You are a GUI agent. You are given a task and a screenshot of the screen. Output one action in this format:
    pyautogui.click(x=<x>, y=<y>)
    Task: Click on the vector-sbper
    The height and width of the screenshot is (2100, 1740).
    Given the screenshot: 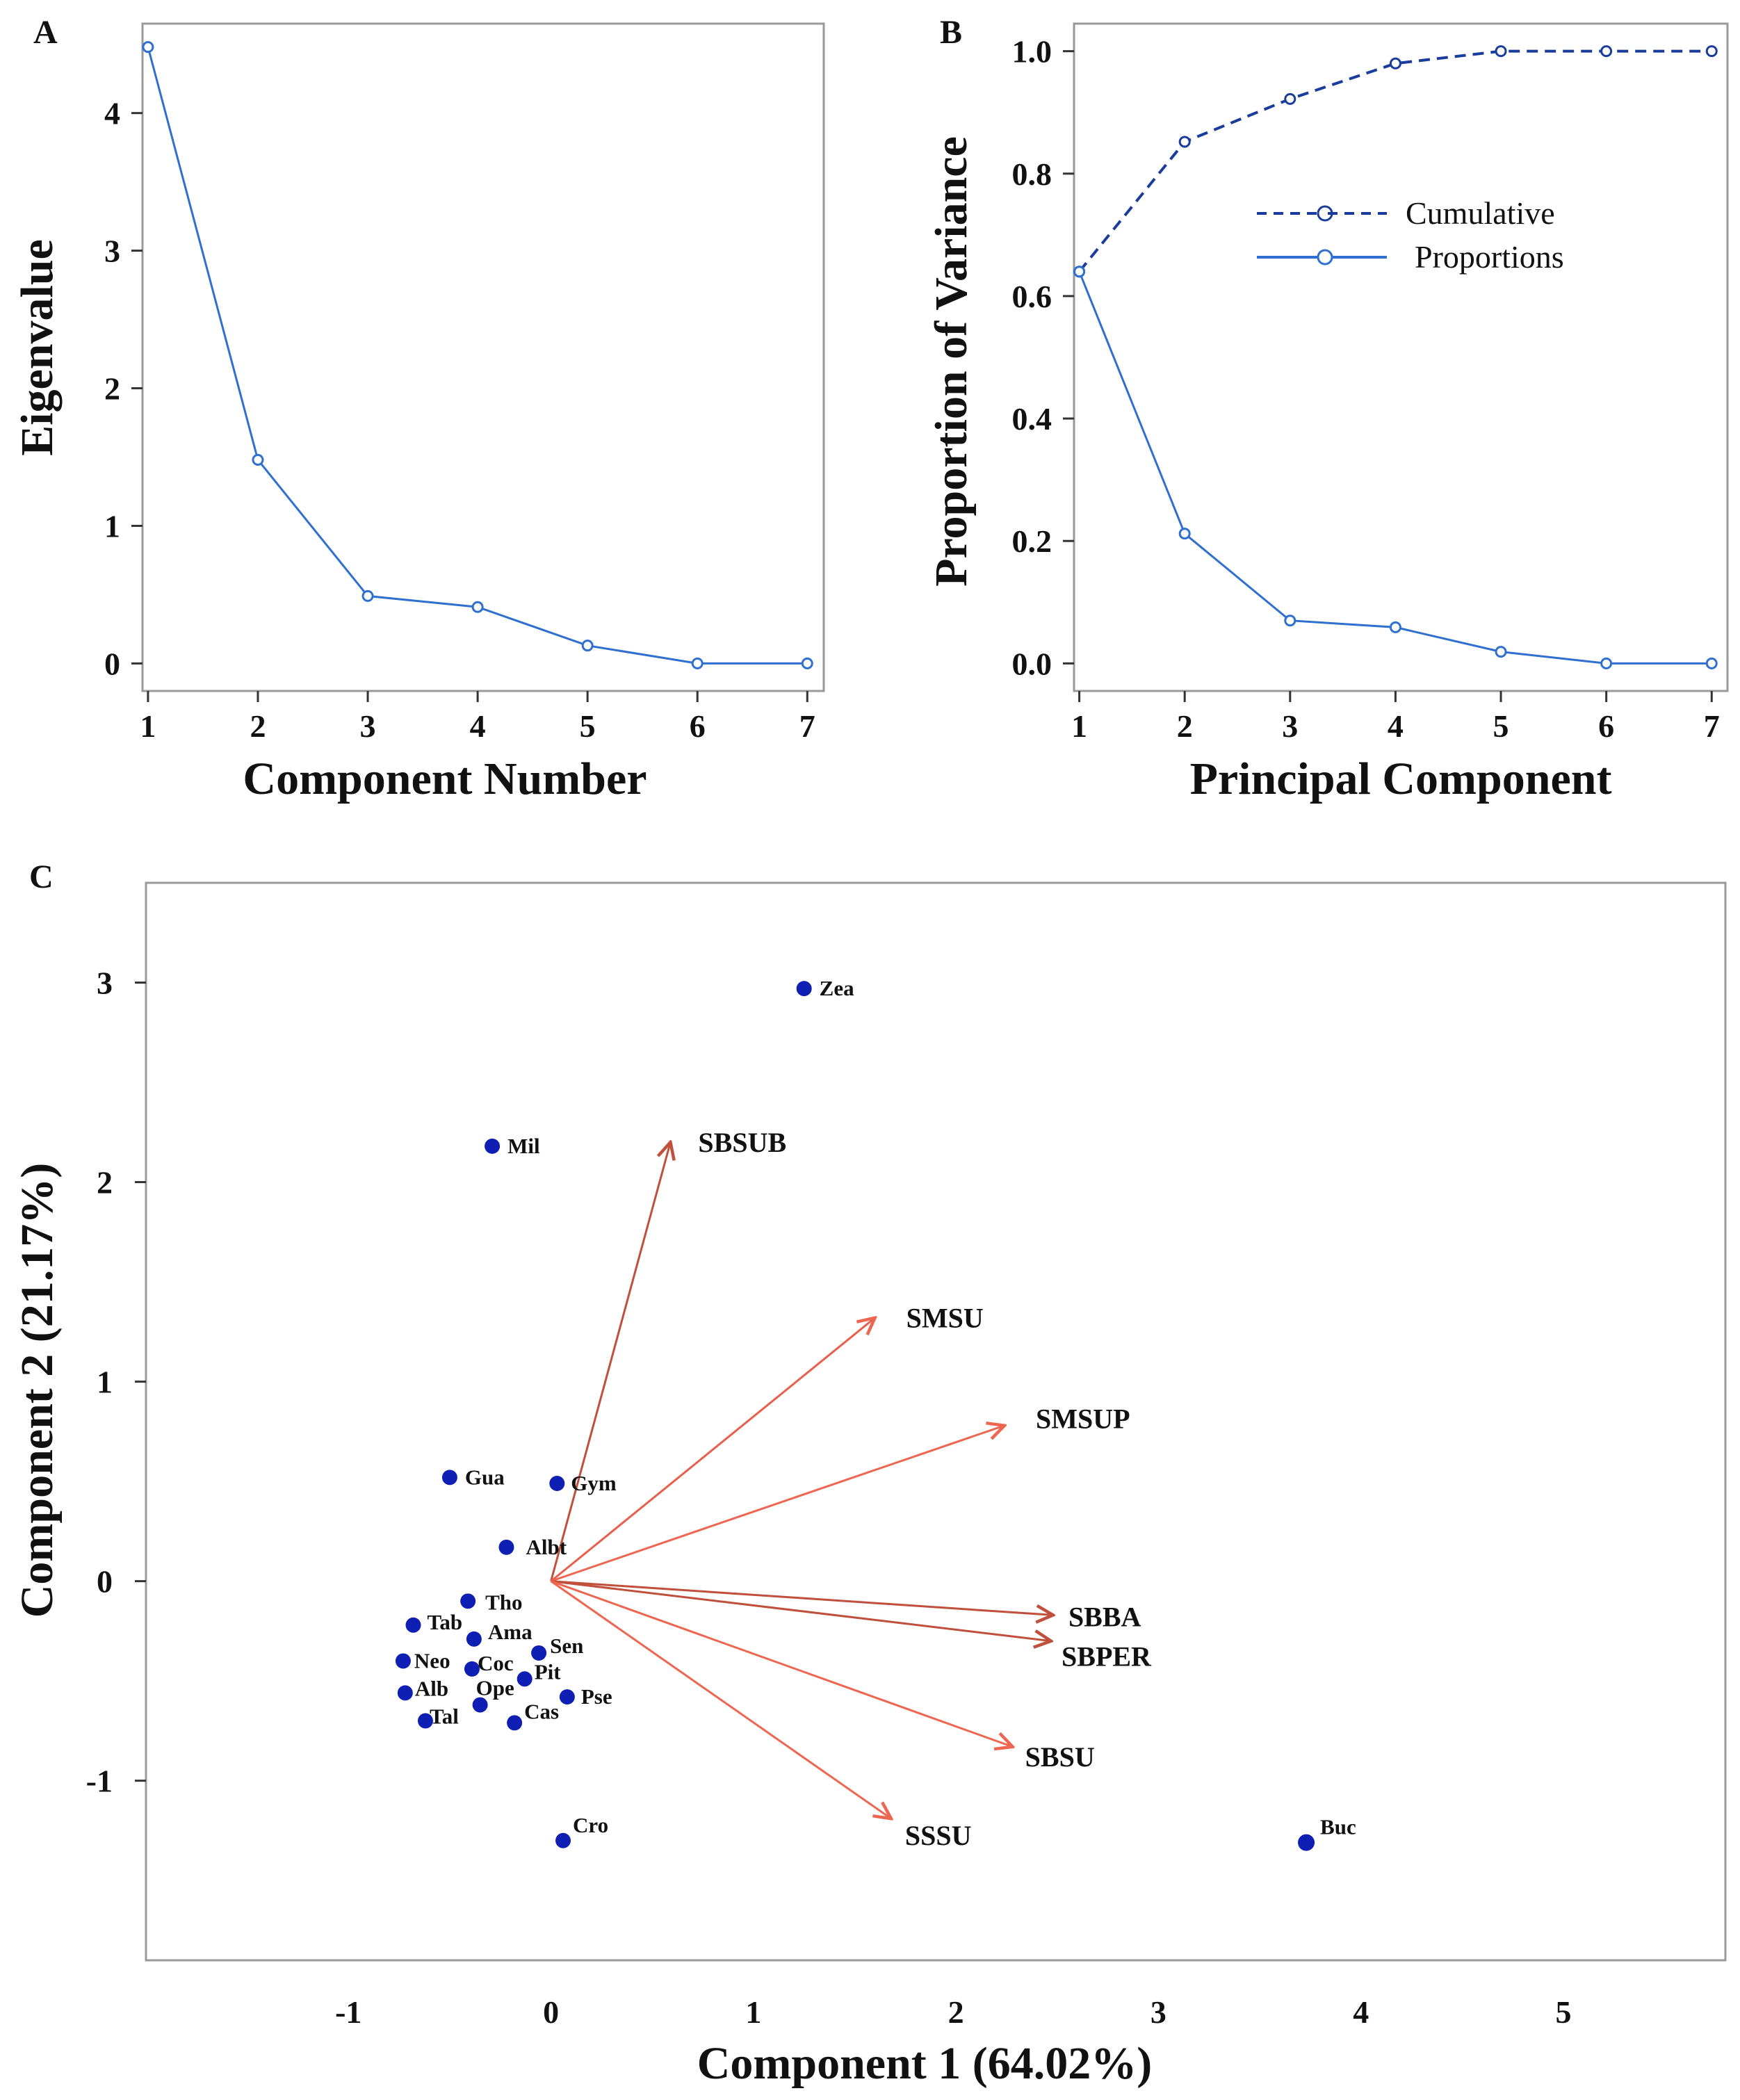 What is the action you would take?
    pyautogui.click(x=801, y=1611)
    